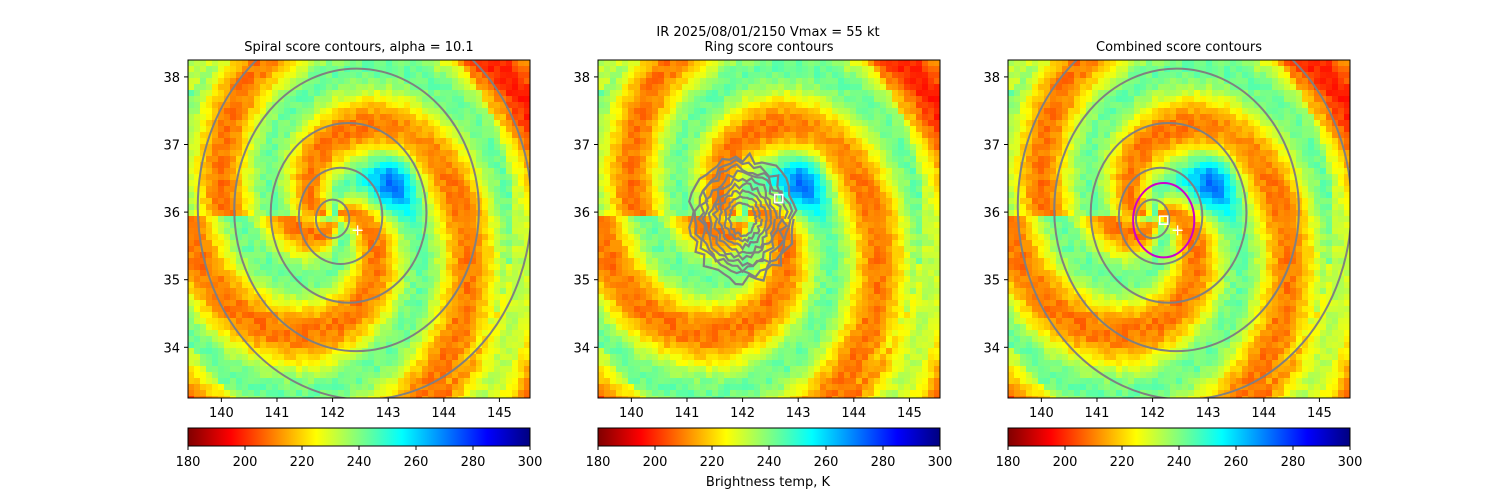  I want to click on colorbar-1: 180 200 220 240 260 280 300, so click(359, 448).